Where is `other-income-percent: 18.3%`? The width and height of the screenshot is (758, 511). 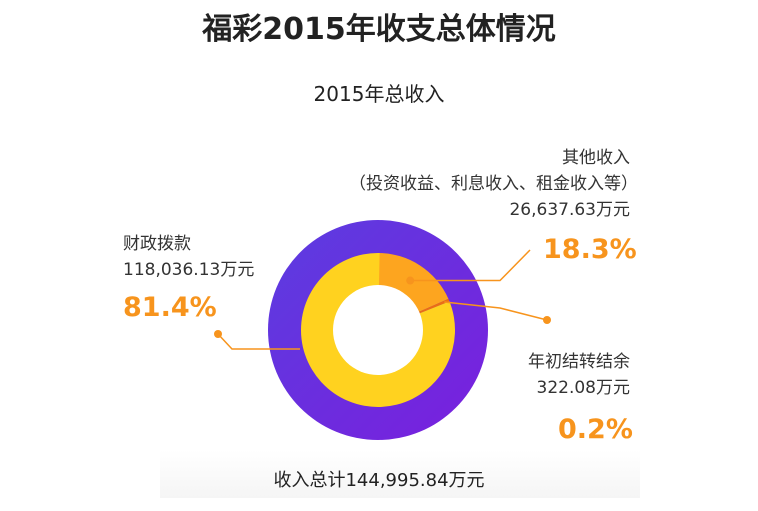
other-income-percent: 18.3% is located at coordinates (590, 249).